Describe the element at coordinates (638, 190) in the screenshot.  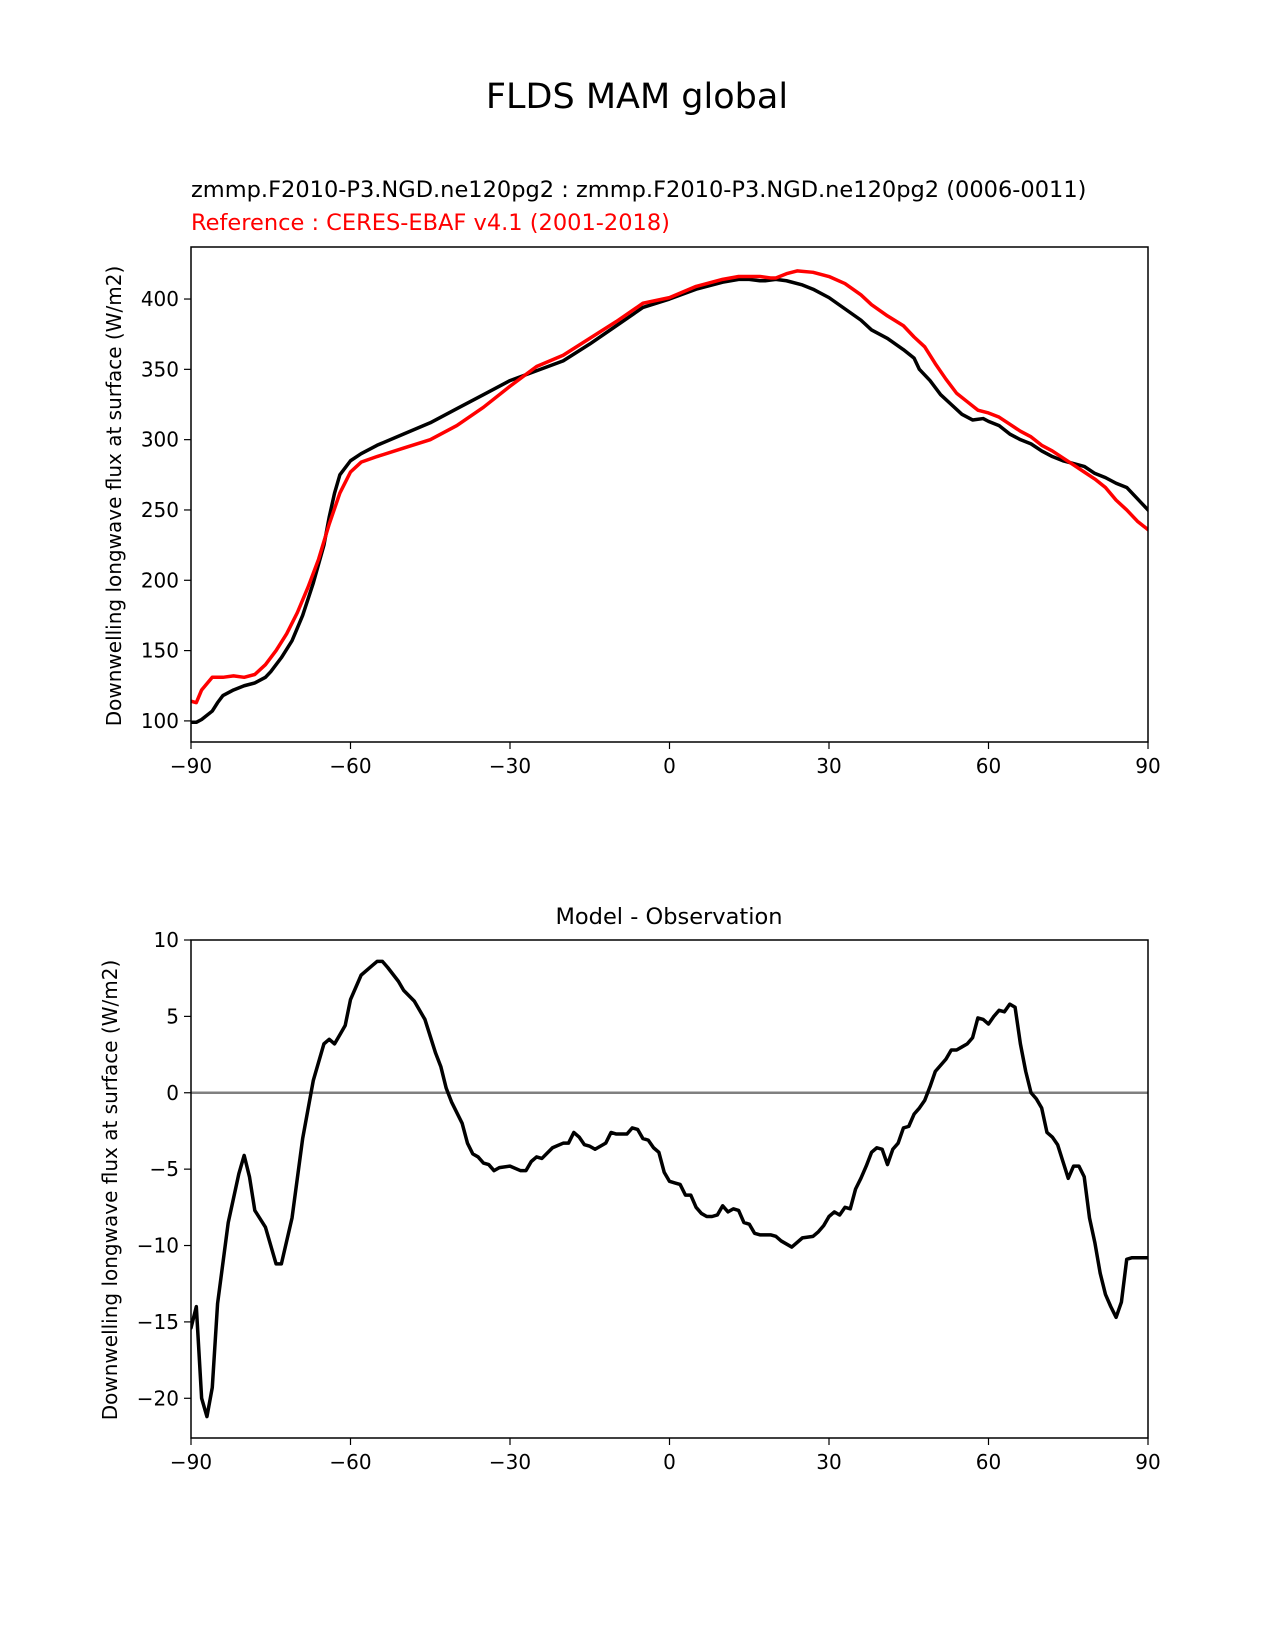
I see `test-case-title: zmmp.F2010-P3.NGD.ne120pg2` at that location.